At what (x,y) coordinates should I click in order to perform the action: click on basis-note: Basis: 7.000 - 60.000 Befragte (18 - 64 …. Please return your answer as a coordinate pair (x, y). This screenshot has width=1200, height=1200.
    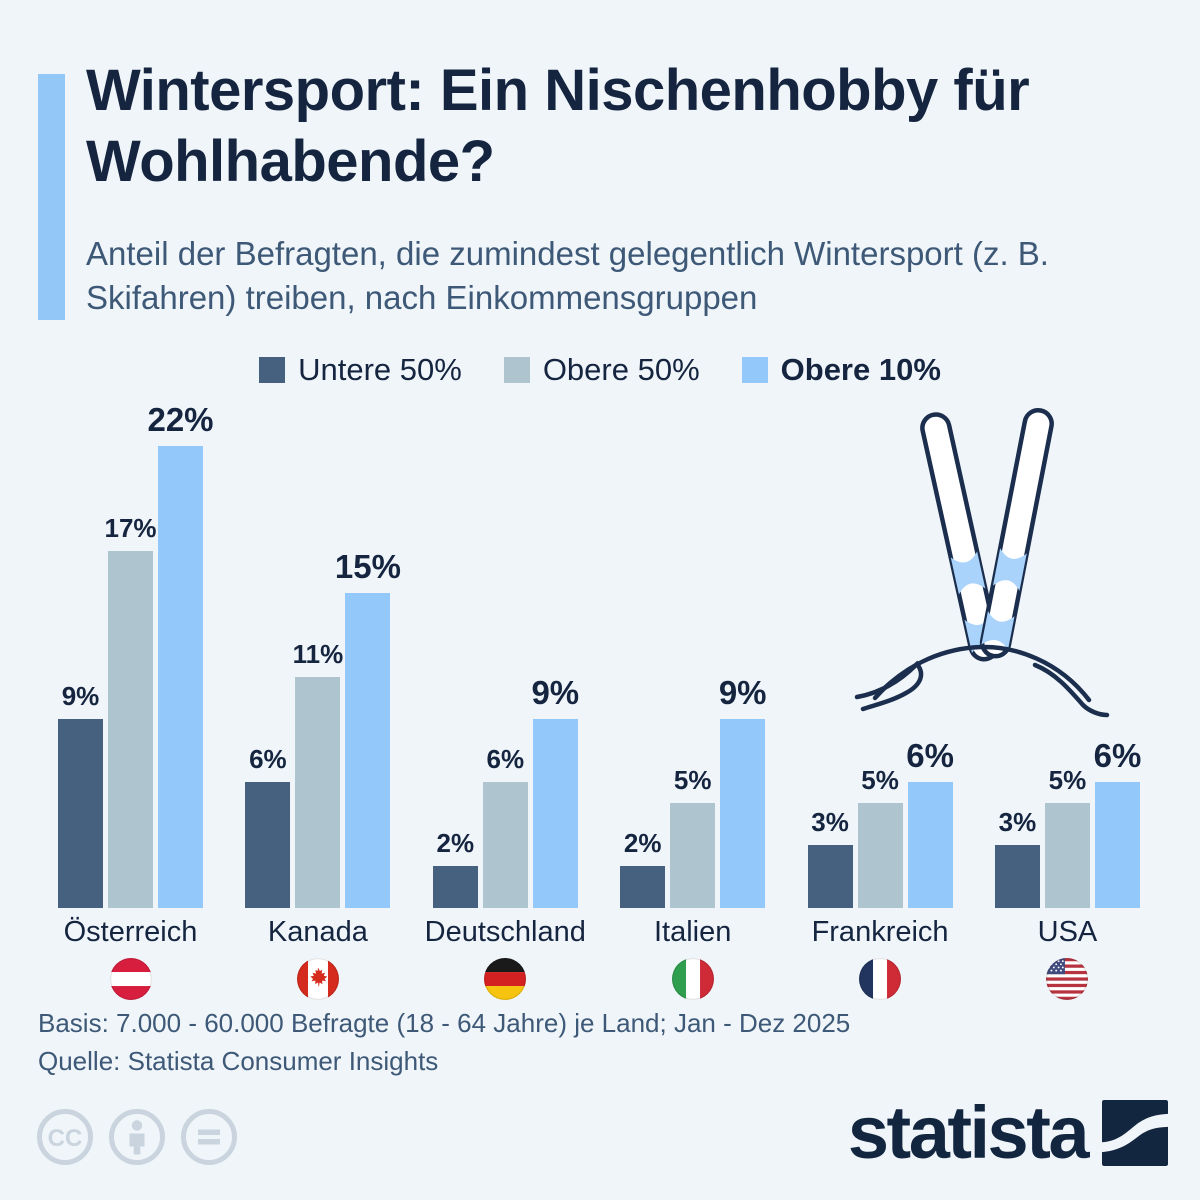
    Looking at the image, I should click on (444, 1023).